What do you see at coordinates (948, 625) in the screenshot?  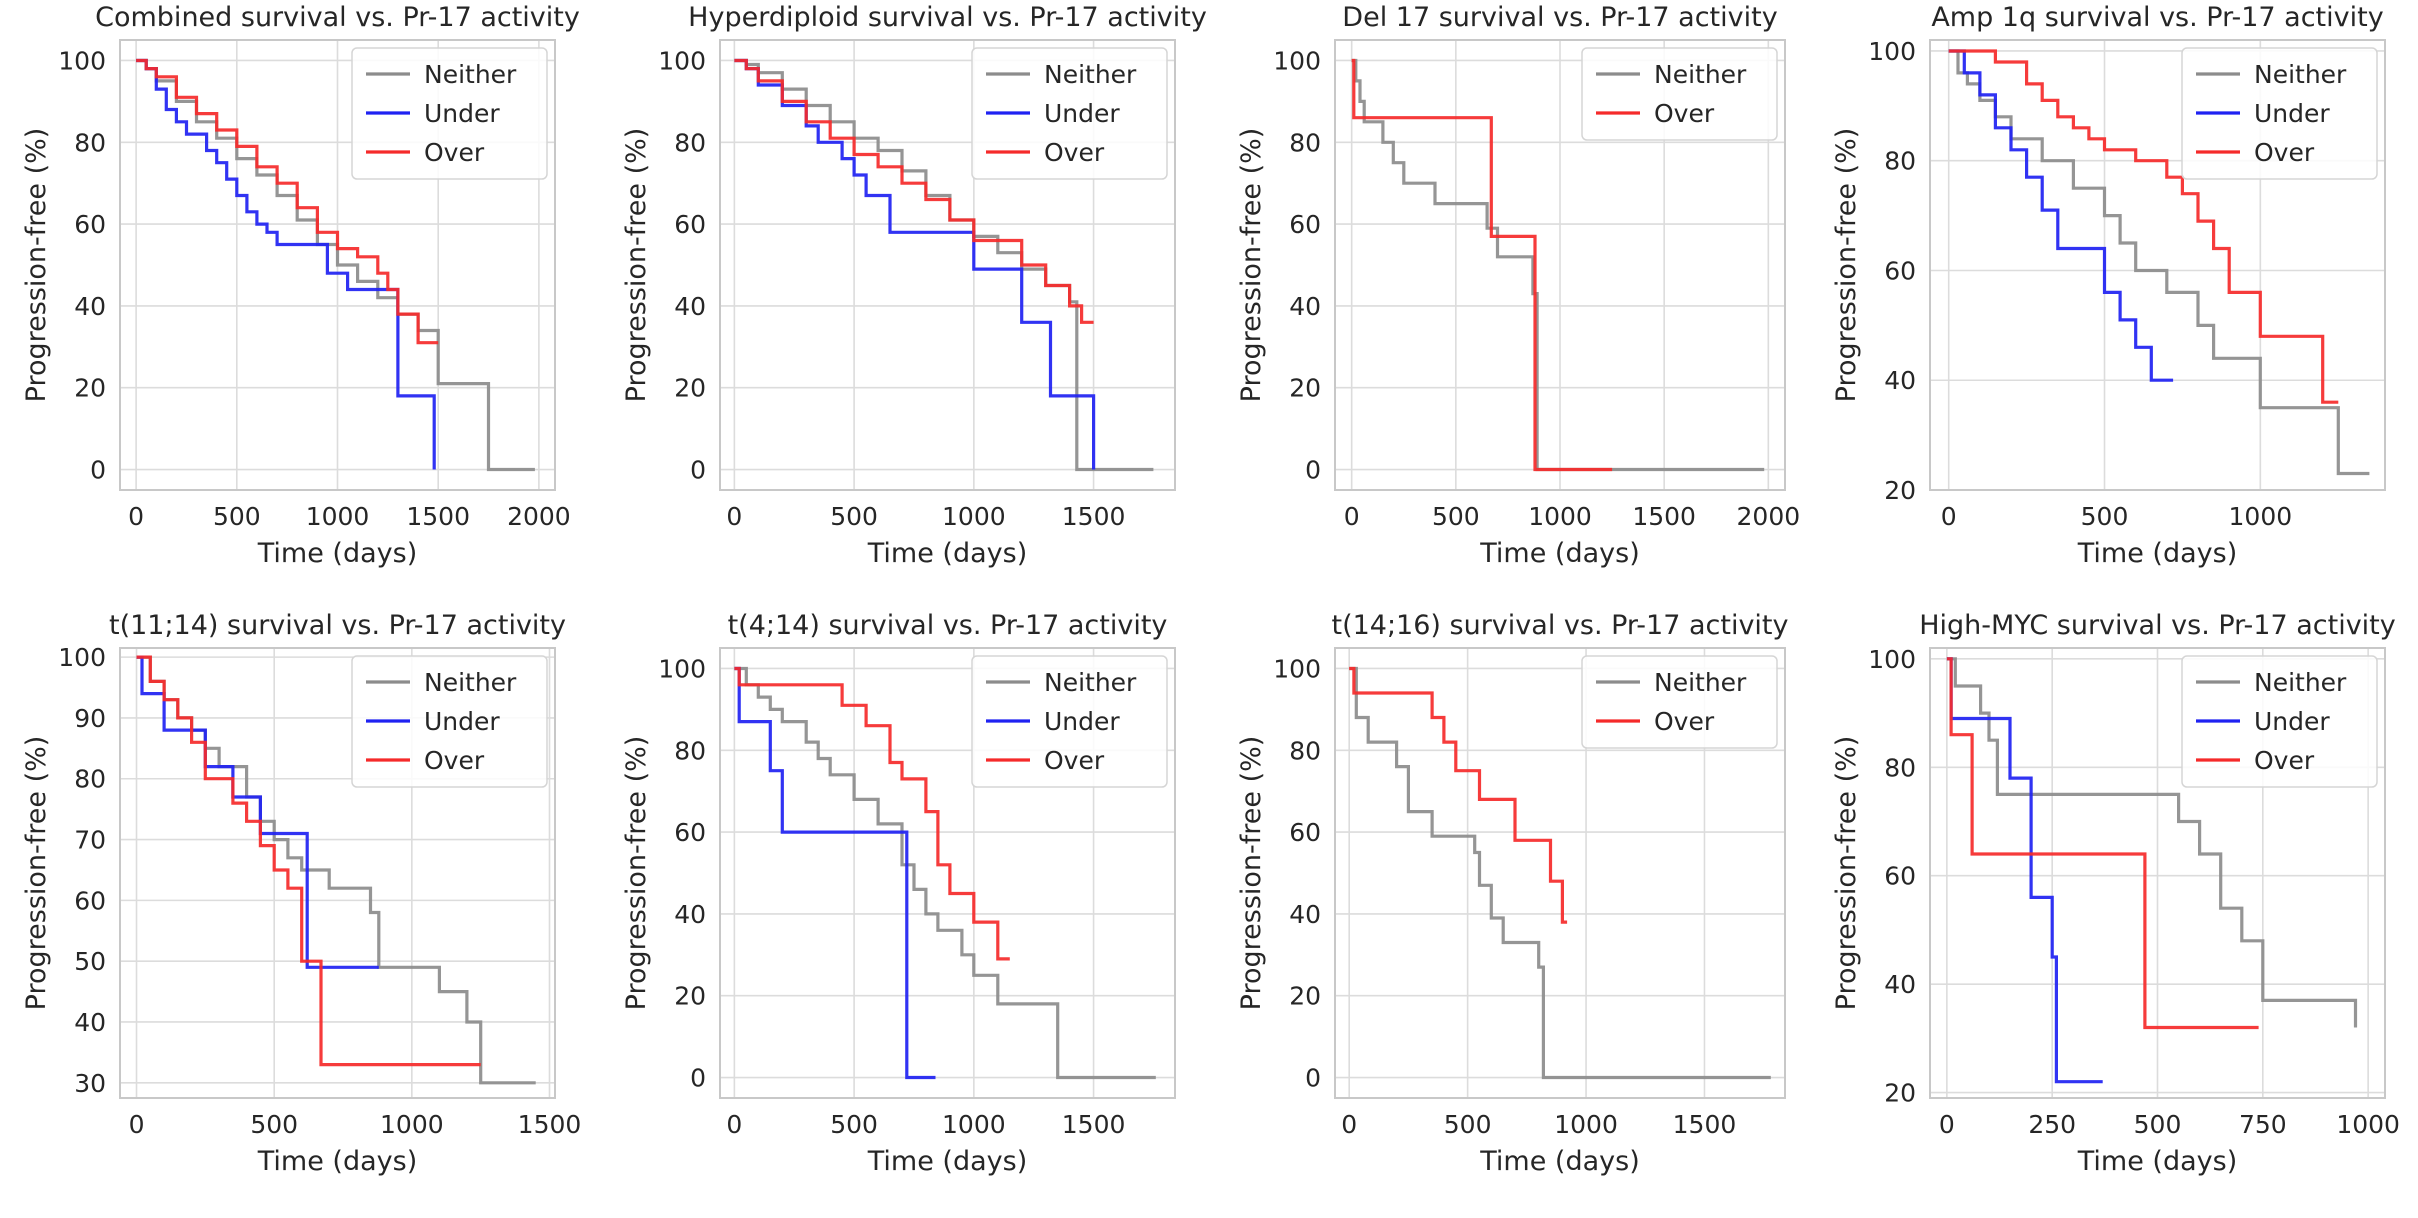 I see `chart-title: t(4;14) survival vs. Pr-17 activity` at bounding box center [948, 625].